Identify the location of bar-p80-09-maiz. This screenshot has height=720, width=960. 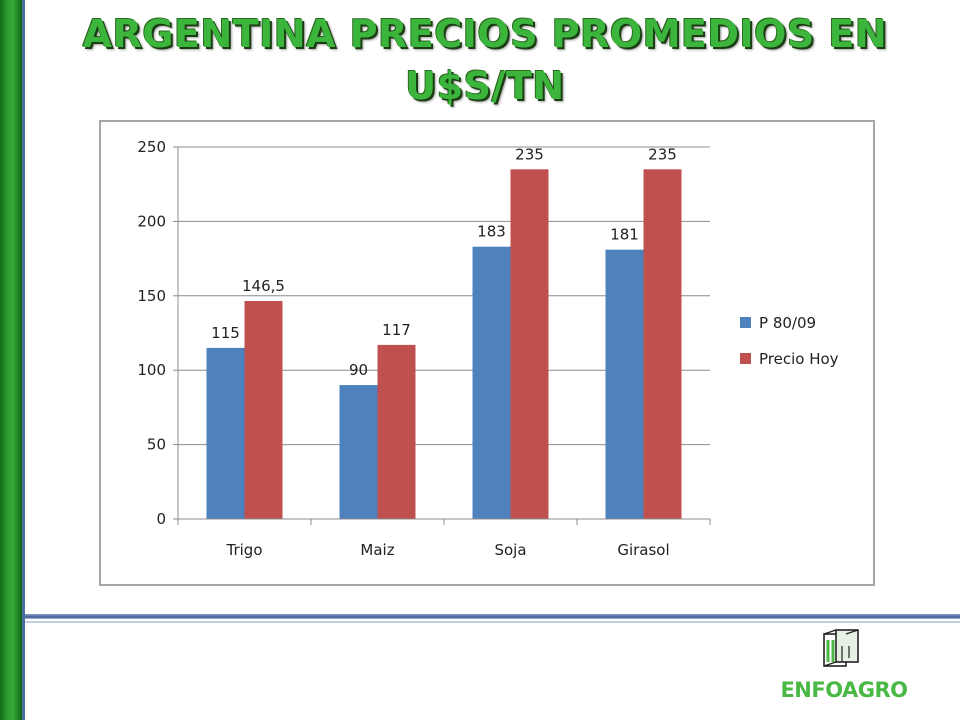
(358, 452).